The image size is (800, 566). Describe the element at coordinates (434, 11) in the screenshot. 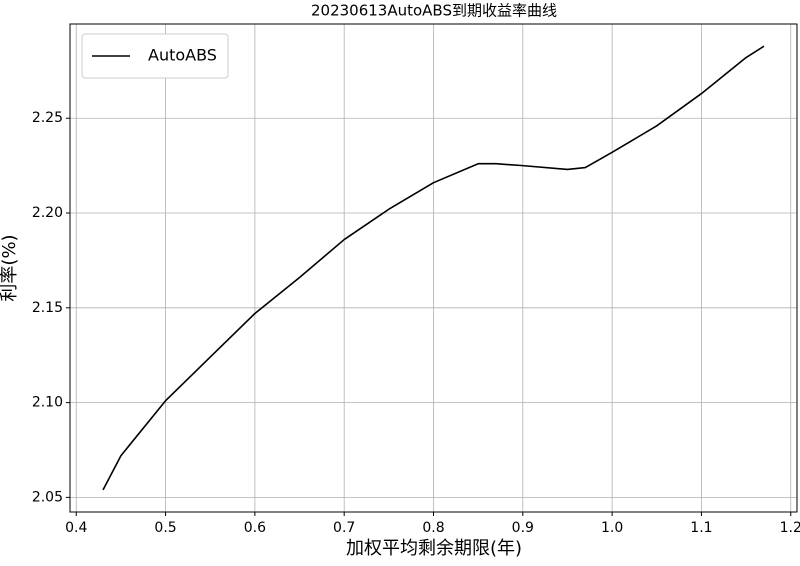

I see `chart-title: 20230613AutoABS到期收益率曲线` at that location.